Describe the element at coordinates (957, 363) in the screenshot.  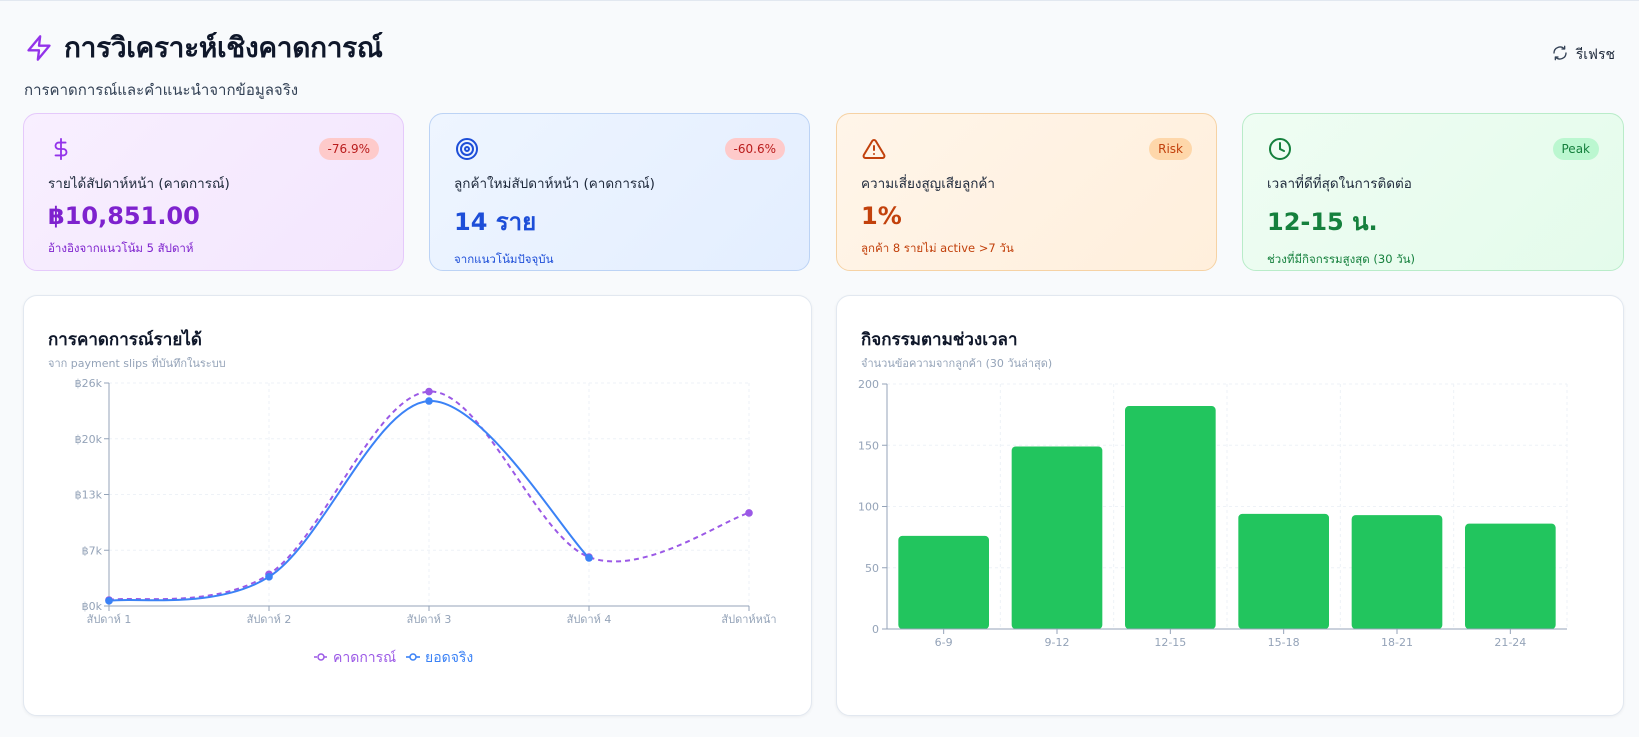
I see `card-subtitle: จำนวนข้อความจากลูกค้า (30 วันล่าสุด)` at that location.